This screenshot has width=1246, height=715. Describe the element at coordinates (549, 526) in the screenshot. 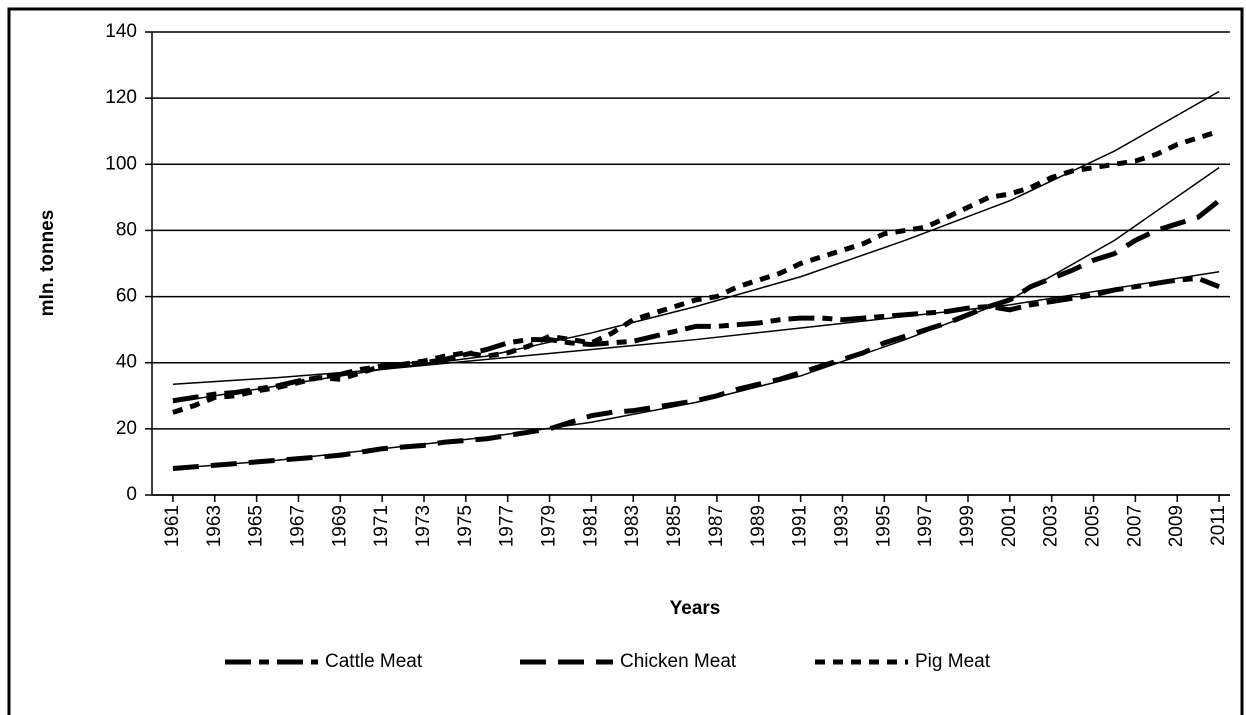

I see `x-tick-label: 1979` at that location.